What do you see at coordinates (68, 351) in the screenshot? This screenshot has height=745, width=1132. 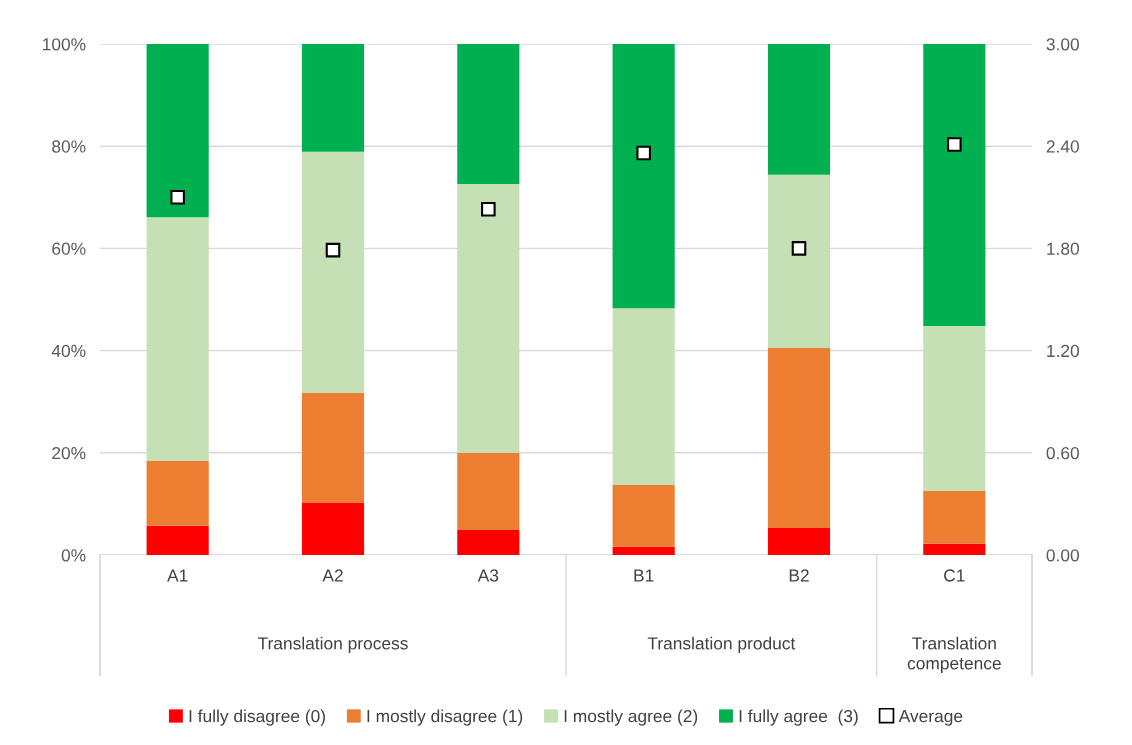 I see `y-tick-label: 40%` at bounding box center [68, 351].